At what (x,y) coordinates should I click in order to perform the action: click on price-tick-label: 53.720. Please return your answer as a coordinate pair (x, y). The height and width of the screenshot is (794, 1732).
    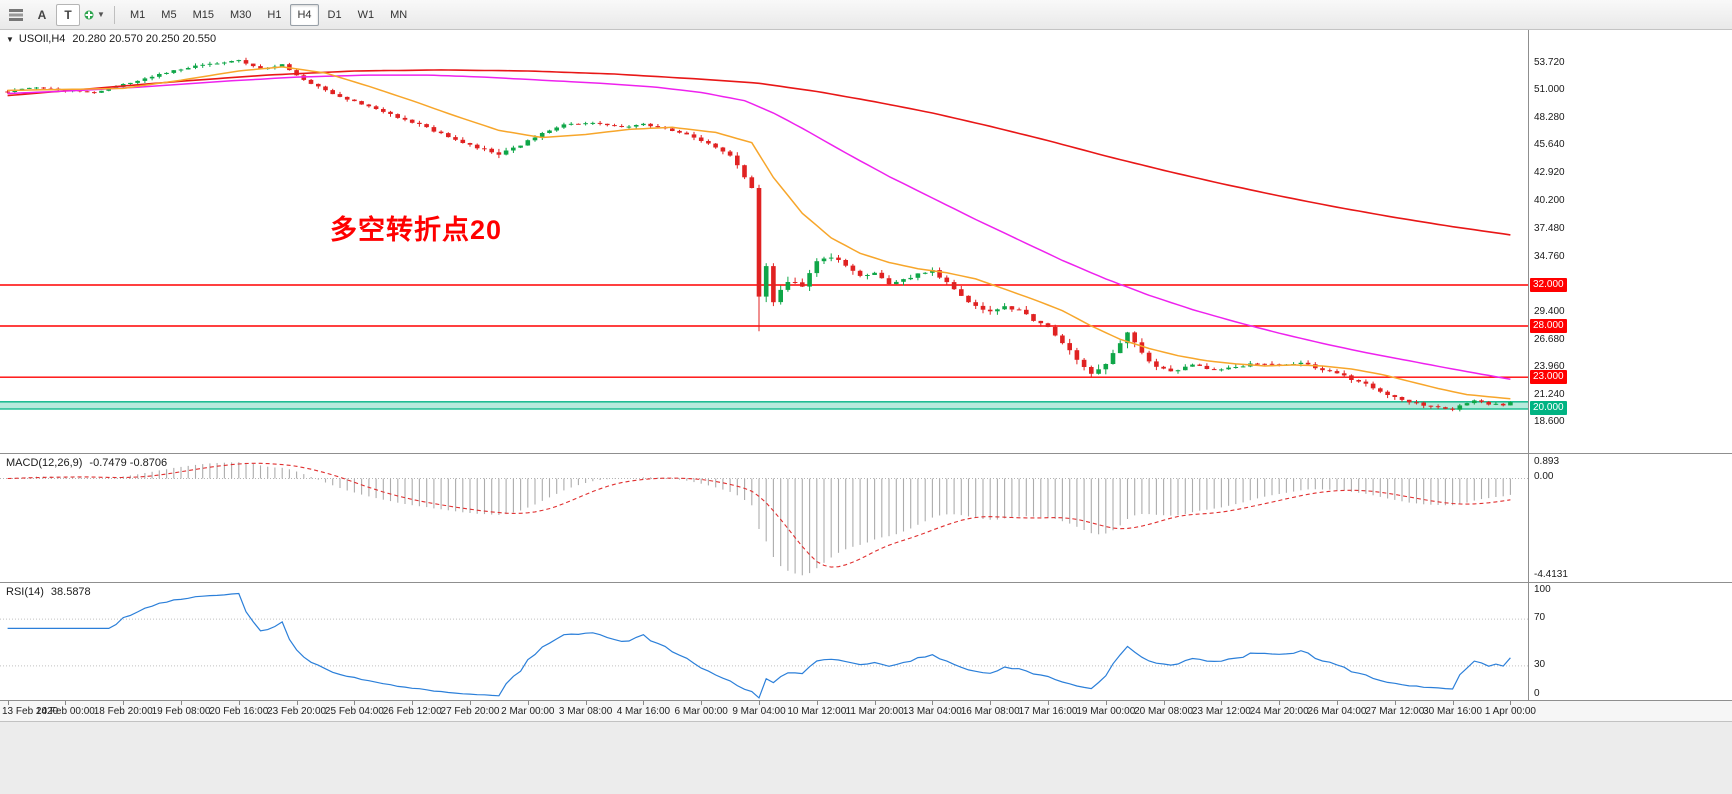
    Looking at the image, I should click on (1549, 62).